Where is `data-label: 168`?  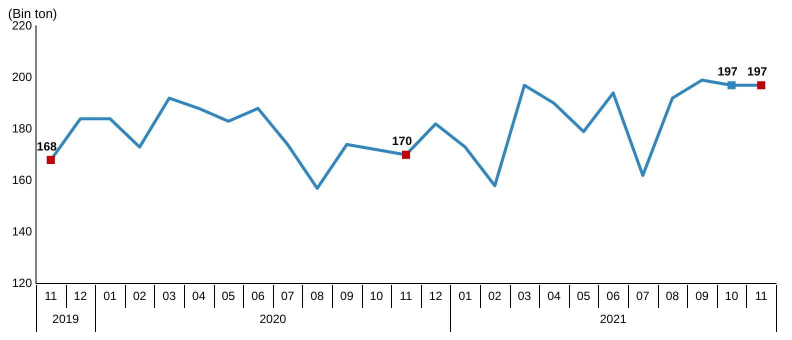 data-label: 168 is located at coordinates (47, 146).